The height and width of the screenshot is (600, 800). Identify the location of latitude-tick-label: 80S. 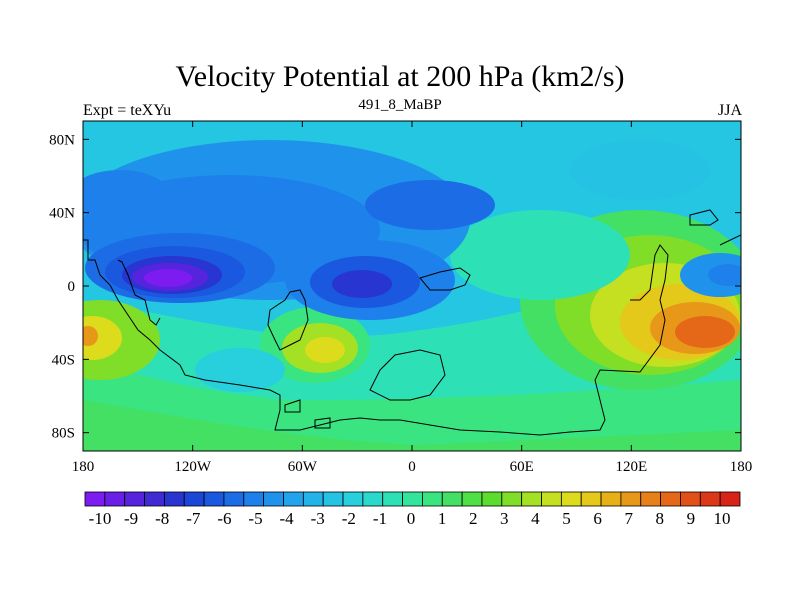
(63, 434).